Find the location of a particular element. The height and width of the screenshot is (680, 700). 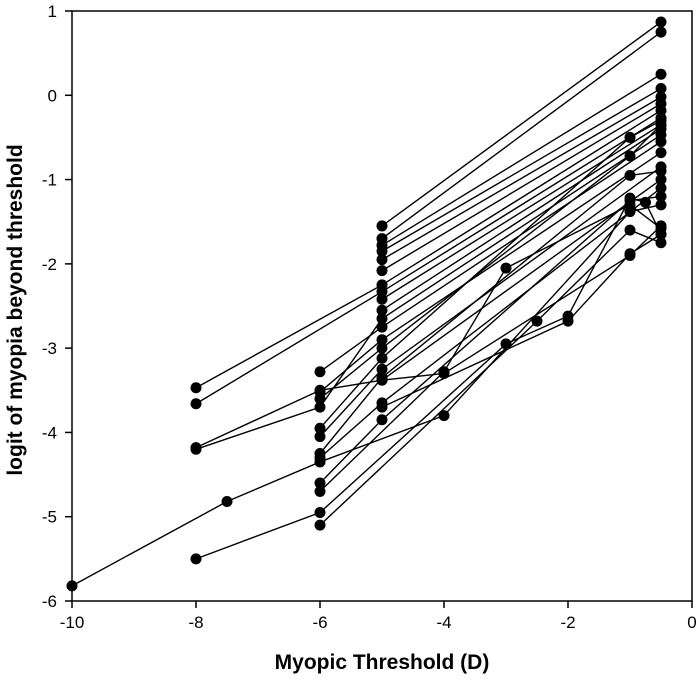

x-axis-title: Myopic Threshold (D) is located at coordinates (382, 662).